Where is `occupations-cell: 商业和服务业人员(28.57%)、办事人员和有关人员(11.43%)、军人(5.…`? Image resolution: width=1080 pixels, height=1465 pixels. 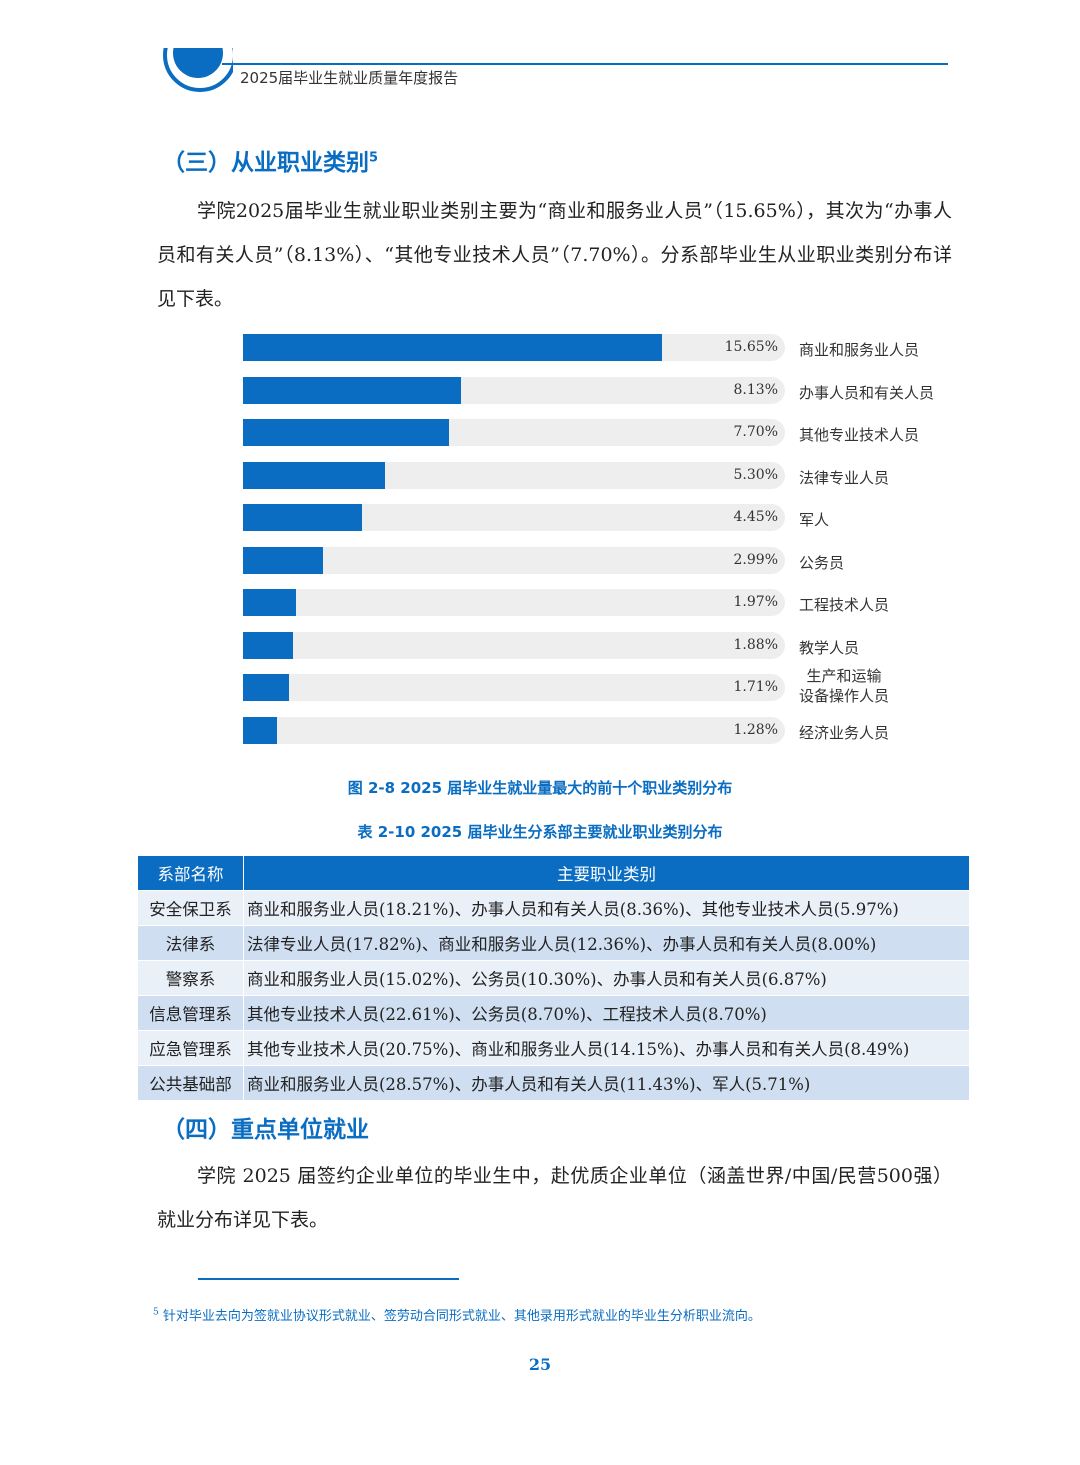 occupations-cell: 商业和服务业人员(28.57%)、办事人员和有关人员(11.43%)、军人(5.… is located at coordinates (606, 1083).